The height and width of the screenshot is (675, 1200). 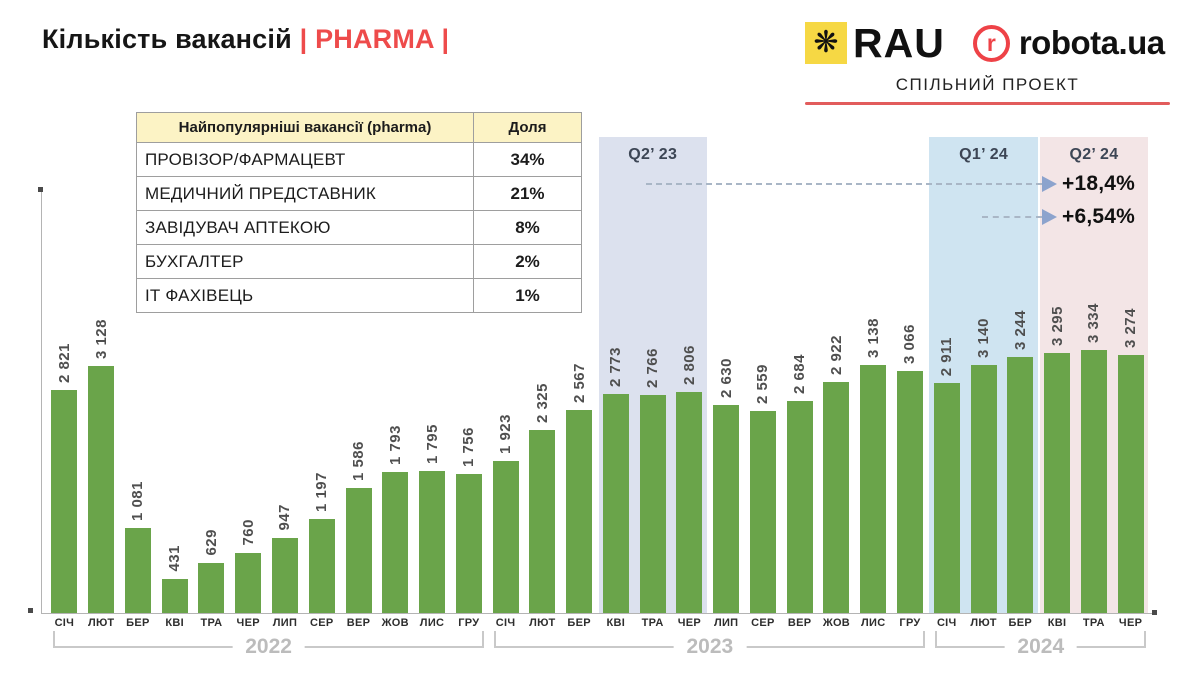 I want to click on bar-value-label: 2 766, so click(x=653, y=367).